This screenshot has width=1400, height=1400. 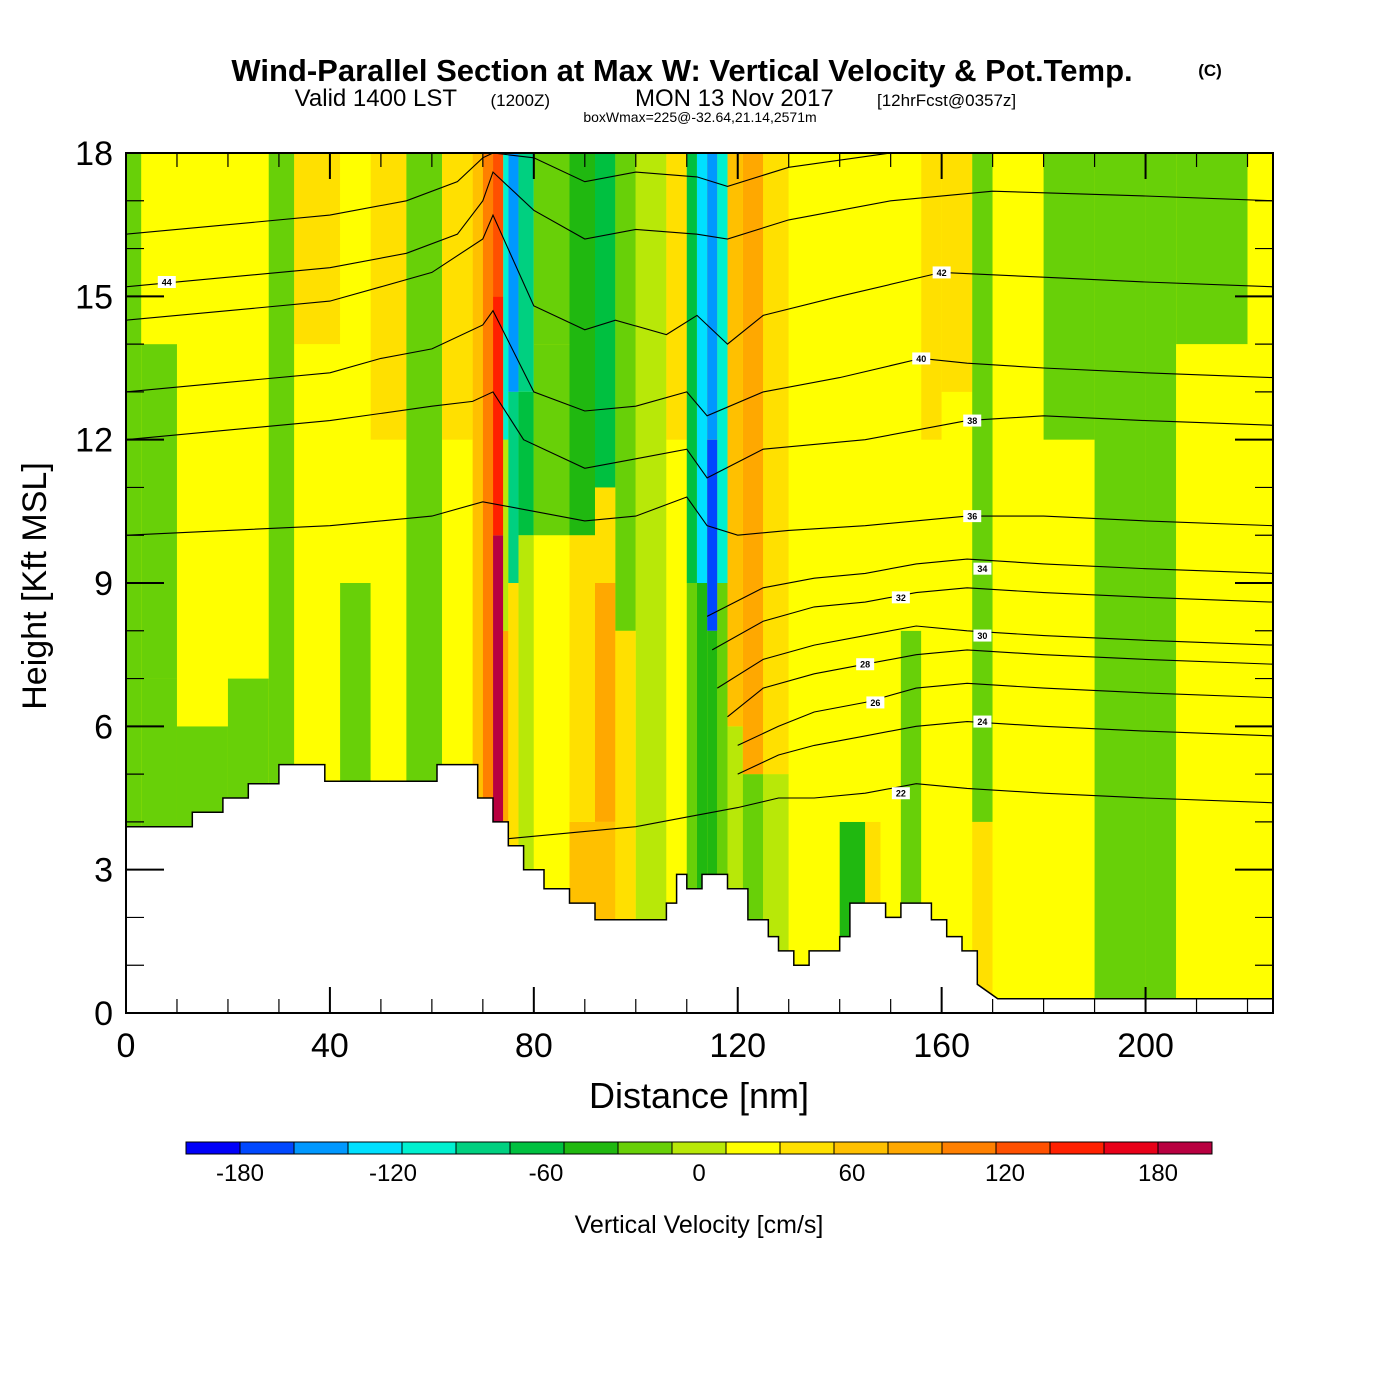 What do you see at coordinates (921, 358) in the screenshot?
I see `contour-label-40: 40` at bounding box center [921, 358].